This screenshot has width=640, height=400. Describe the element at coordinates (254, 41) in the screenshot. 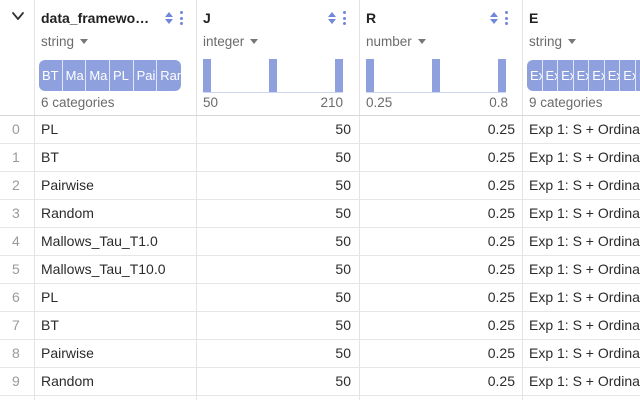

I see `caret-down-icon` at that location.